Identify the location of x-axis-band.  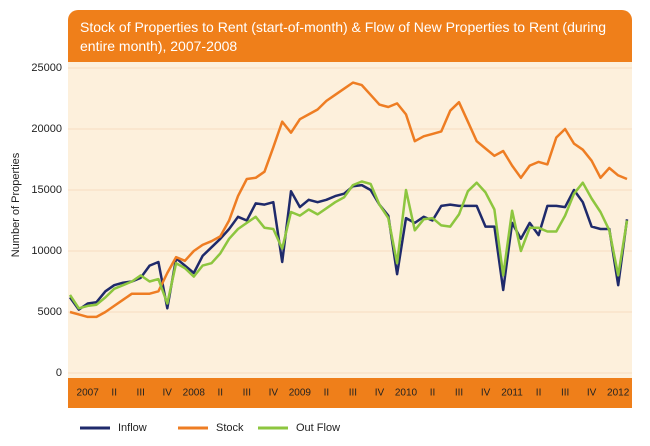
(350, 393).